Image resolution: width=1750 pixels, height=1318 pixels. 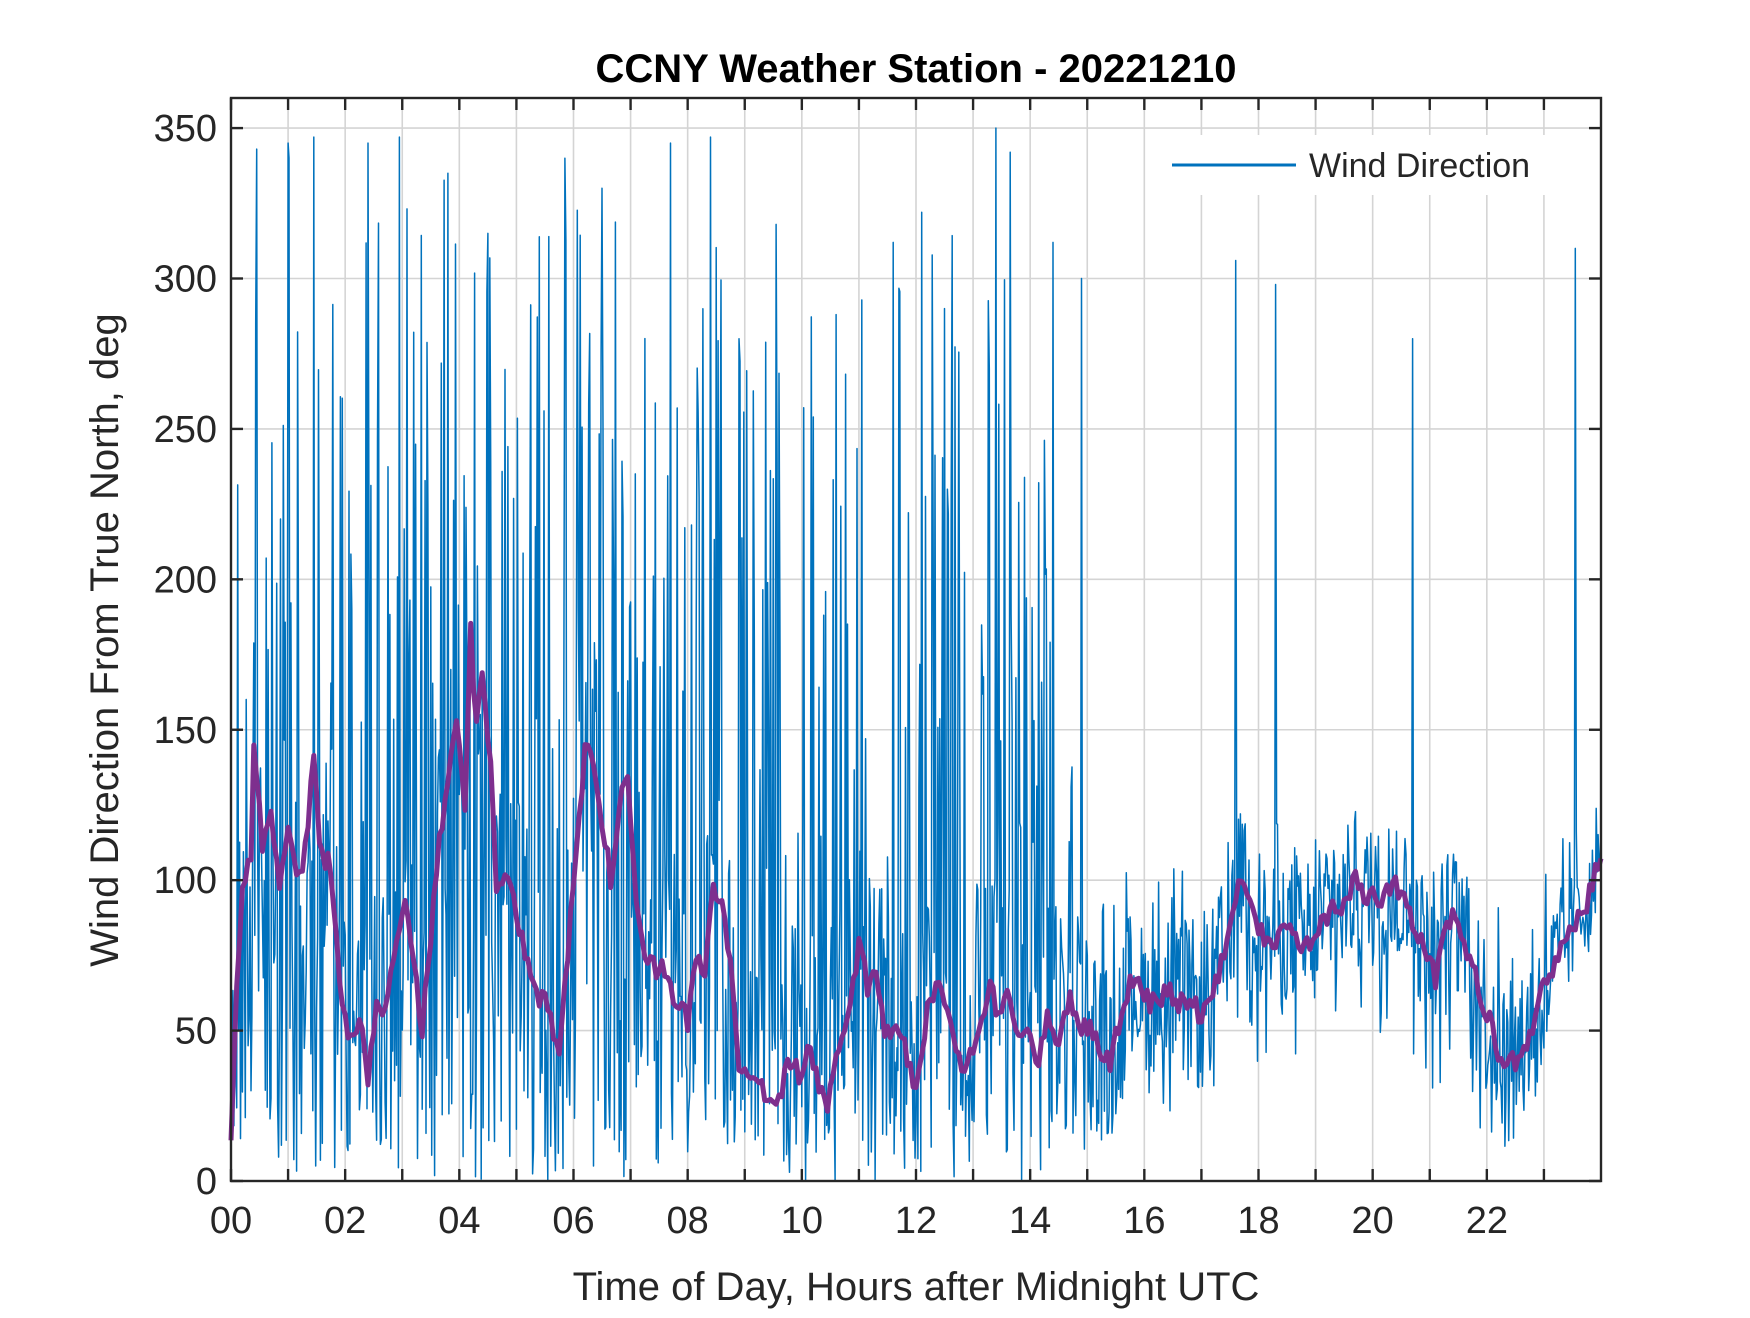 I want to click on x-tick-label: 00, so click(x=231, y=1221).